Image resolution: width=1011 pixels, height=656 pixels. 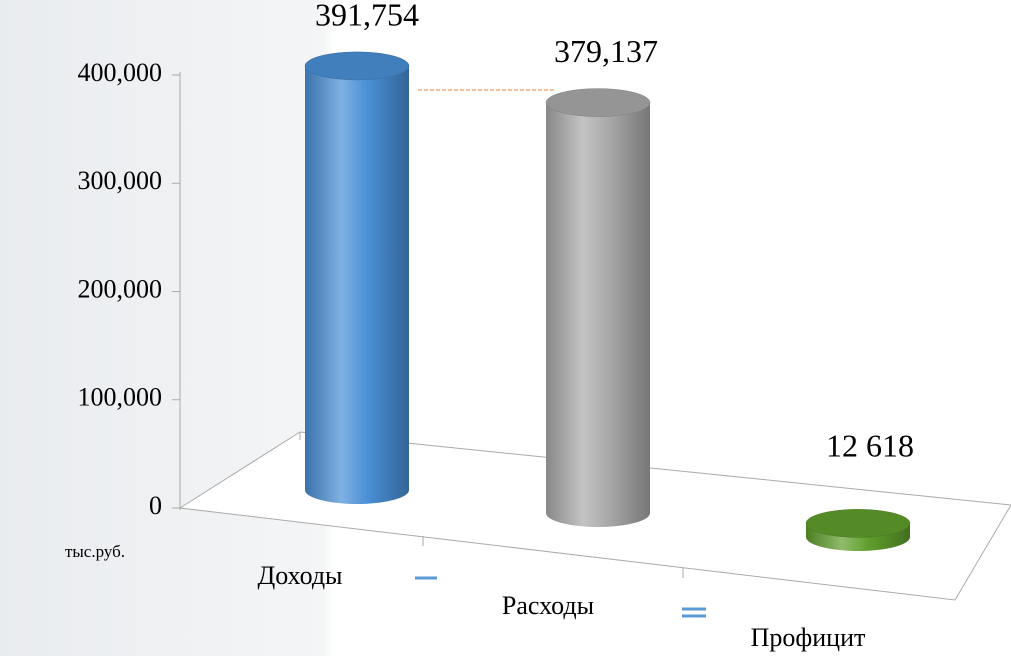 What do you see at coordinates (120, 72) in the screenshot?
I see `y-tick-label: 400,000` at bounding box center [120, 72].